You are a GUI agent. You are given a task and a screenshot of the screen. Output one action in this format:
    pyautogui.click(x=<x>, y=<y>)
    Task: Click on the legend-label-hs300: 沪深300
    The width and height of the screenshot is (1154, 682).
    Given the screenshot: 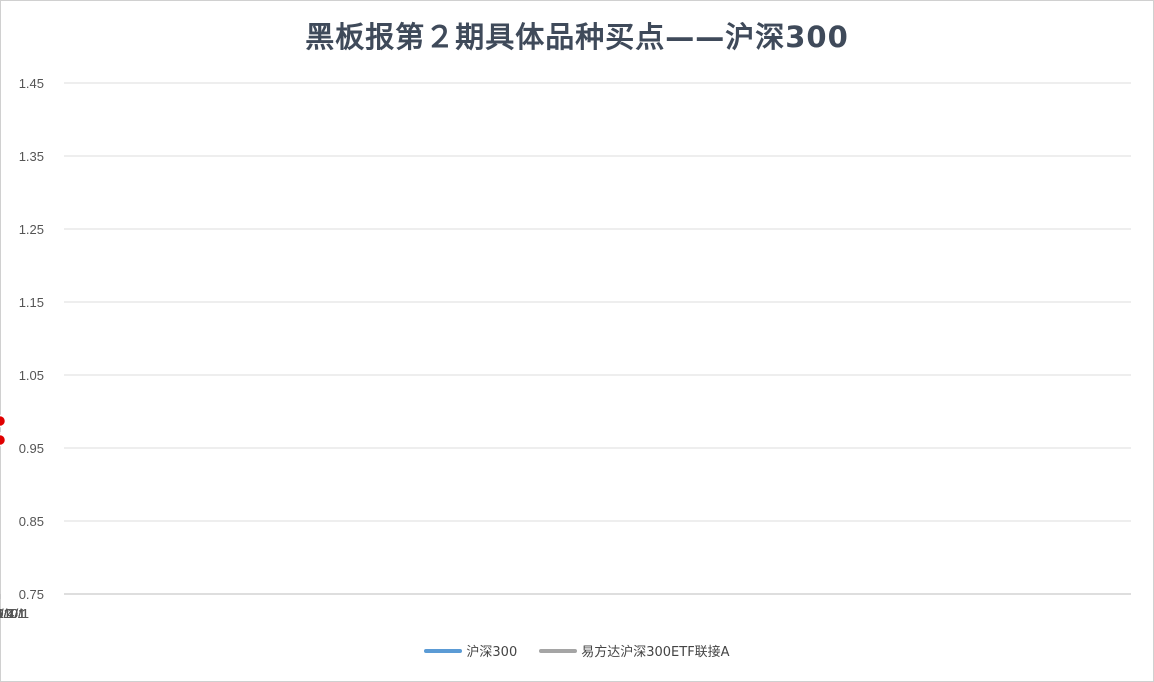 What is the action you would take?
    pyautogui.click(x=492, y=652)
    